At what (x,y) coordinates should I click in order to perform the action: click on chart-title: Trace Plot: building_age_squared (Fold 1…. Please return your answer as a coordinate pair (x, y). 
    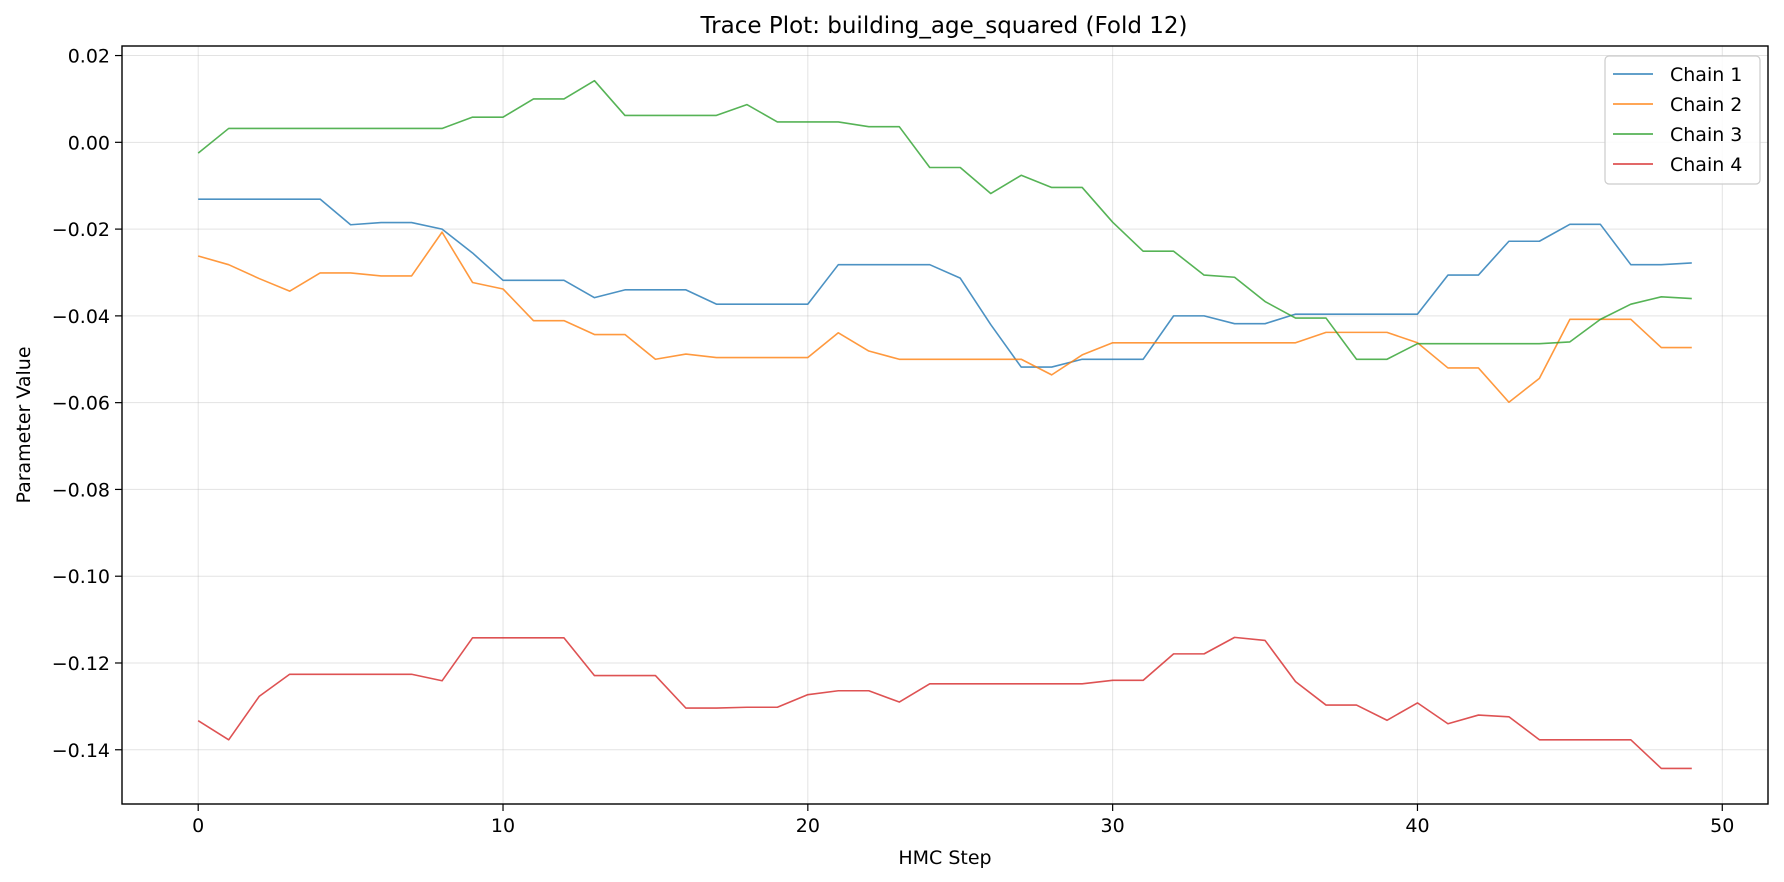
    Looking at the image, I should click on (944, 26).